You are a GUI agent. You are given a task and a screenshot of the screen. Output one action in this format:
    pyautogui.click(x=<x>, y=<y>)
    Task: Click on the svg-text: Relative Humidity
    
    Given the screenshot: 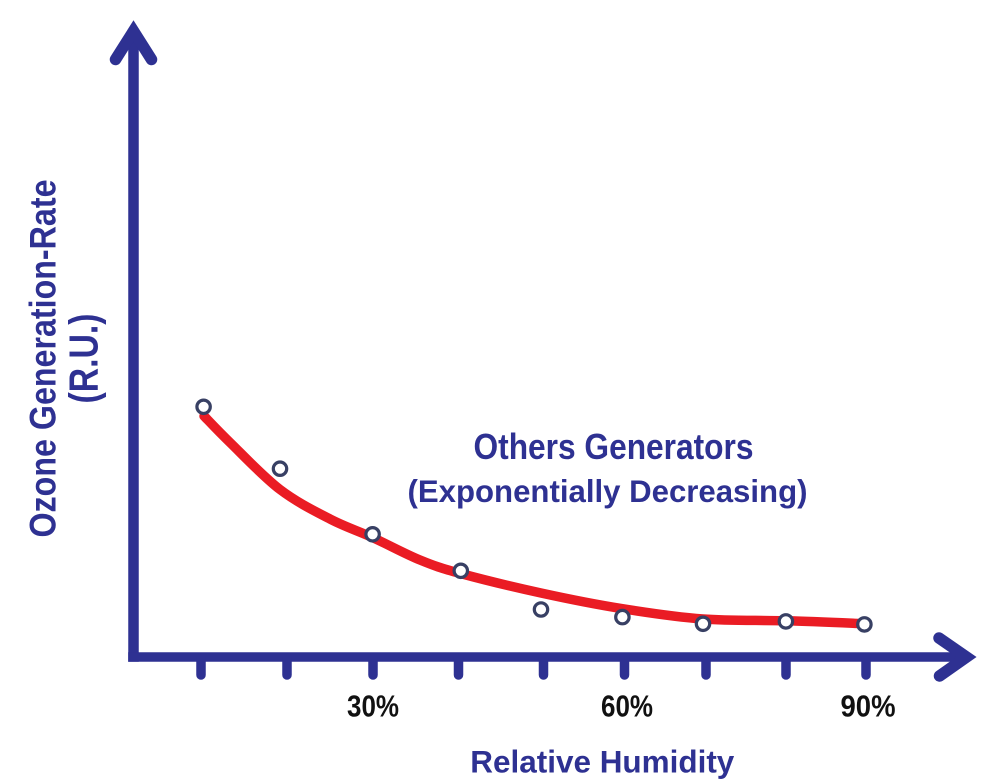 What is the action you would take?
    pyautogui.click(x=602, y=762)
    